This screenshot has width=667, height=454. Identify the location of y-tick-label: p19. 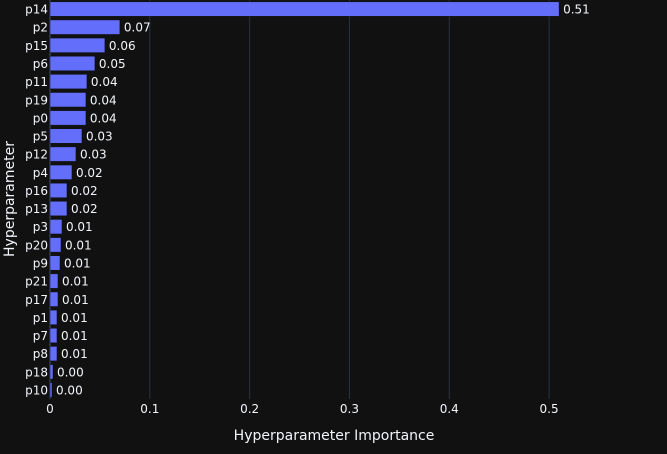
(36, 100).